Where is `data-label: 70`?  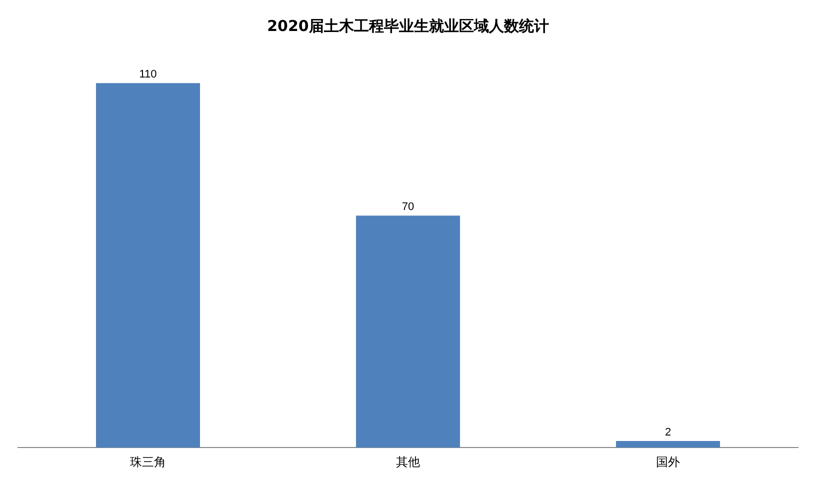 data-label: 70 is located at coordinates (408, 207).